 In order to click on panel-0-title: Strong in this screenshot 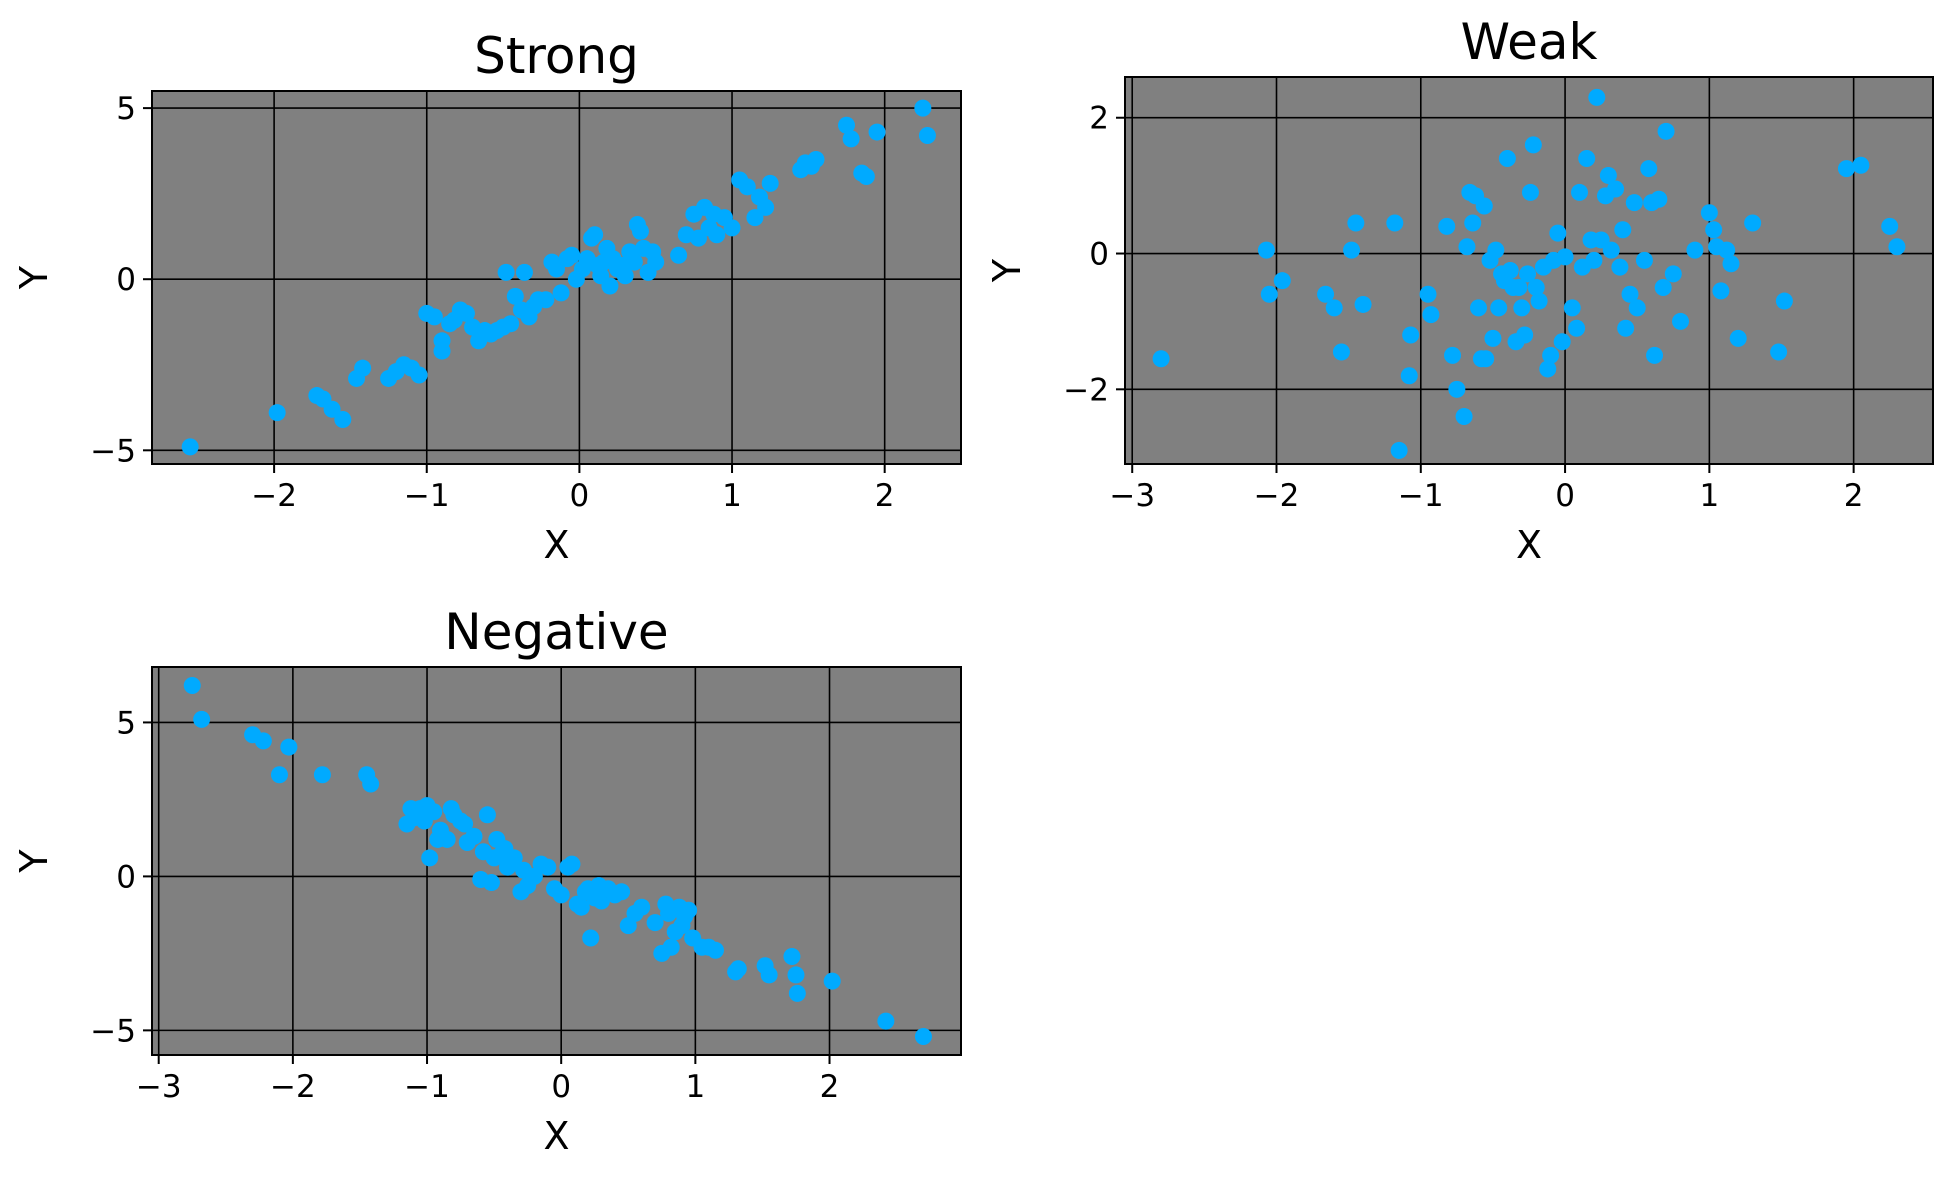, I will do `click(556, 56)`.